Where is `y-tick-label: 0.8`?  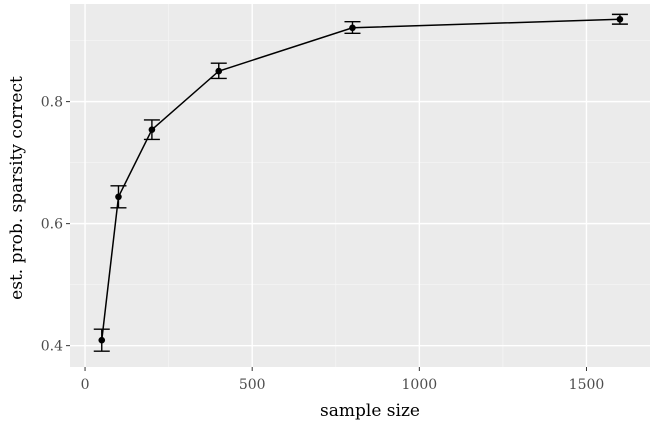
y-tick-label: 0.8 is located at coordinates (52, 103).